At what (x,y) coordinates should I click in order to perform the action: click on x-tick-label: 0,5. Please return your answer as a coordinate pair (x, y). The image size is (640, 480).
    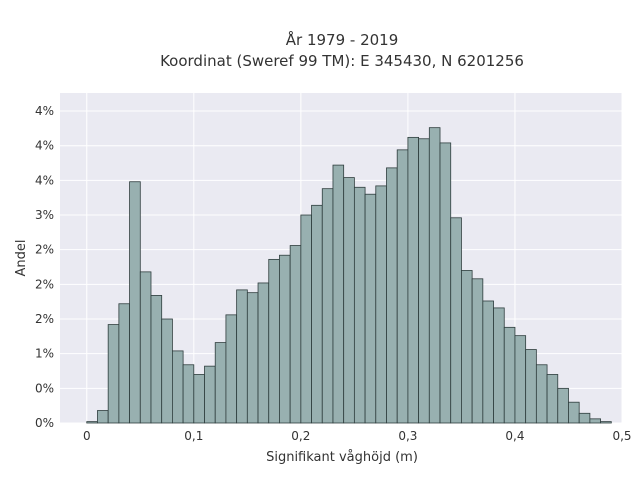
    Looking at the image, I should click on (621, 436).